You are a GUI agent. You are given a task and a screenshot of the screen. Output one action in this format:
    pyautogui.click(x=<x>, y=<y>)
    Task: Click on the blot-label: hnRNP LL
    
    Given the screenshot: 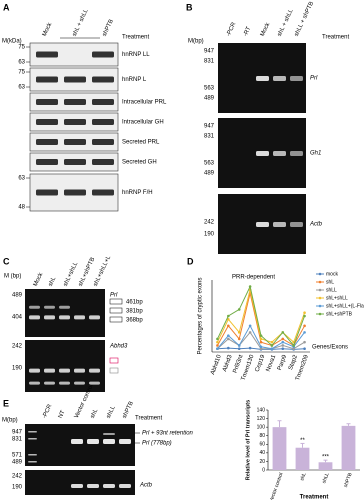 What is the action you would take?
    pyautogui.click(x=136, y=55)
    